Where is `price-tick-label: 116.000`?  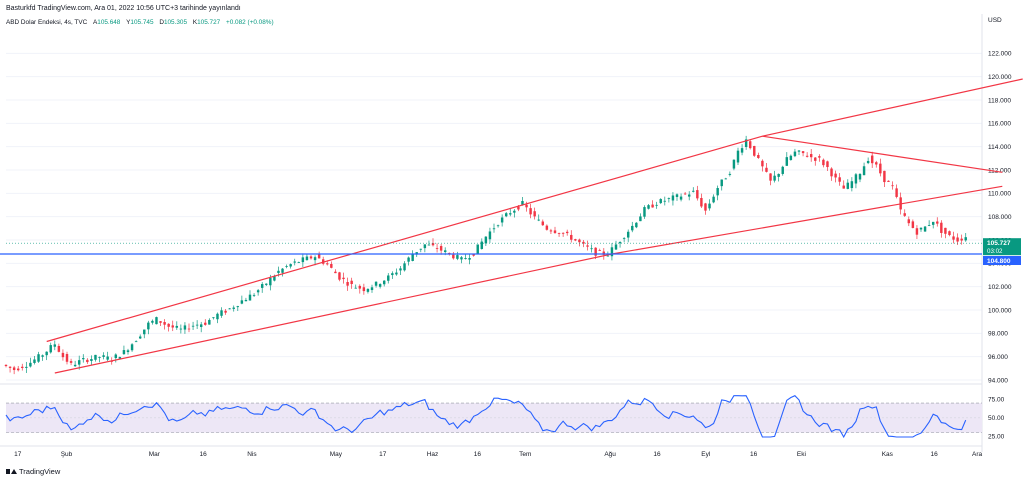
price-tick-label: 116.000 is located at coordinates (999, 124).